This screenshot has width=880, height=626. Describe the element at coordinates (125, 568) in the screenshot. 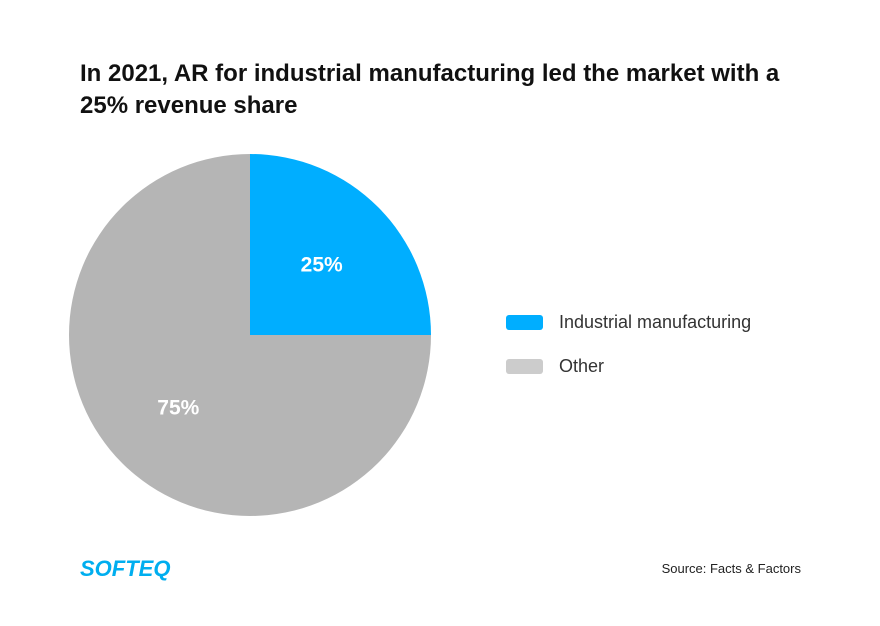

I see `softeq-logo: SOFTEQ` at that location.